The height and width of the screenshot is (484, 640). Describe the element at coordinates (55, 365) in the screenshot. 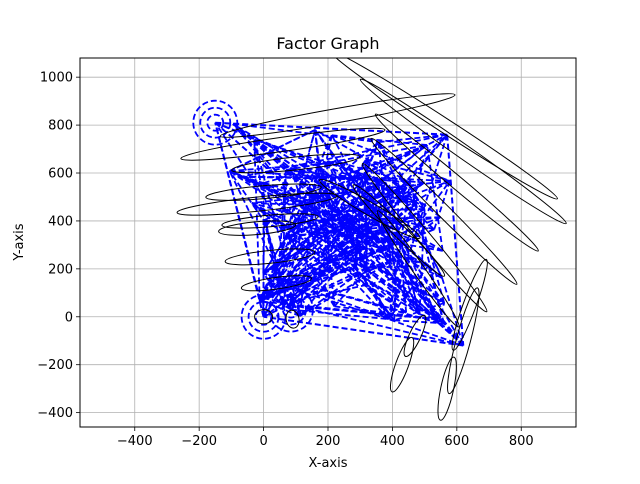

I see `y-tick-label: −200` at that location.